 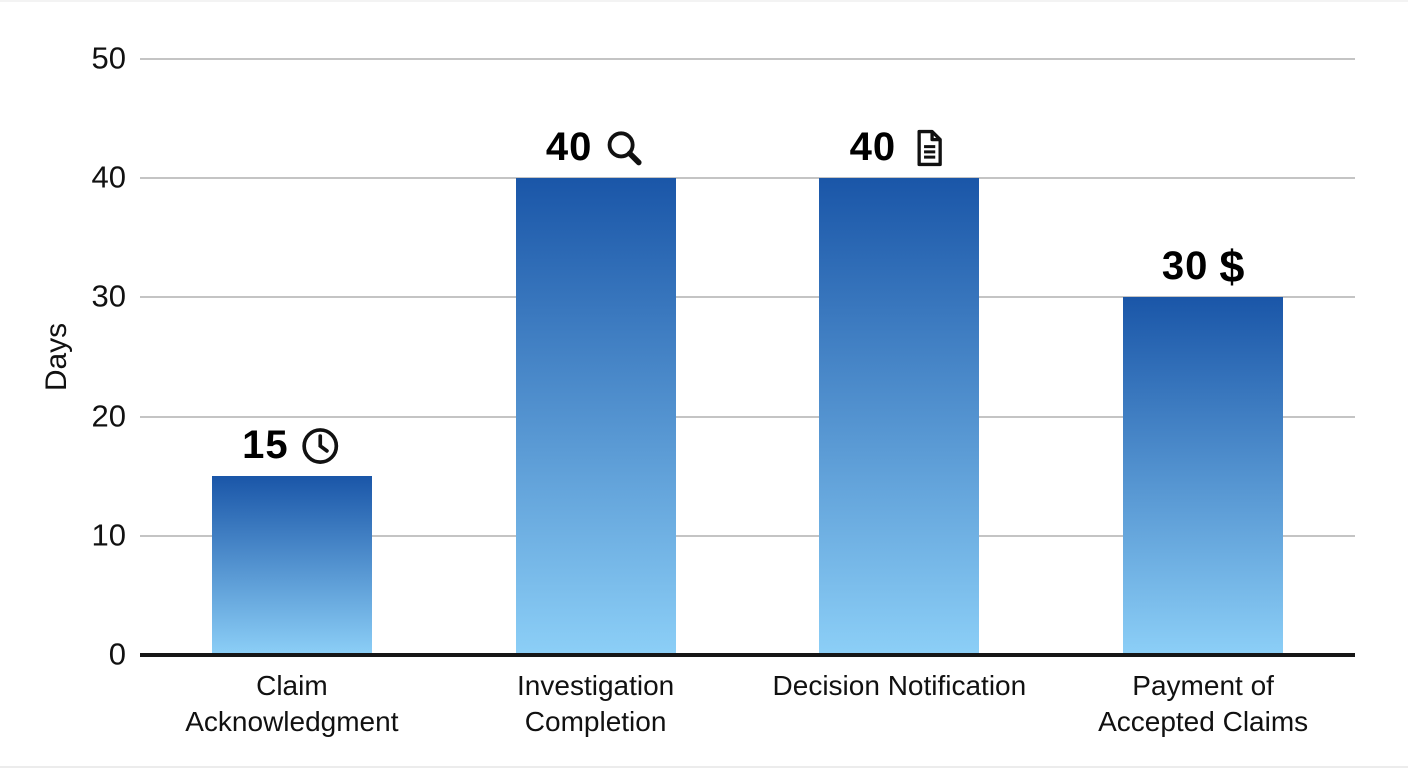 I want to click on bottom-edge-divider, so click(x=704, y=767).